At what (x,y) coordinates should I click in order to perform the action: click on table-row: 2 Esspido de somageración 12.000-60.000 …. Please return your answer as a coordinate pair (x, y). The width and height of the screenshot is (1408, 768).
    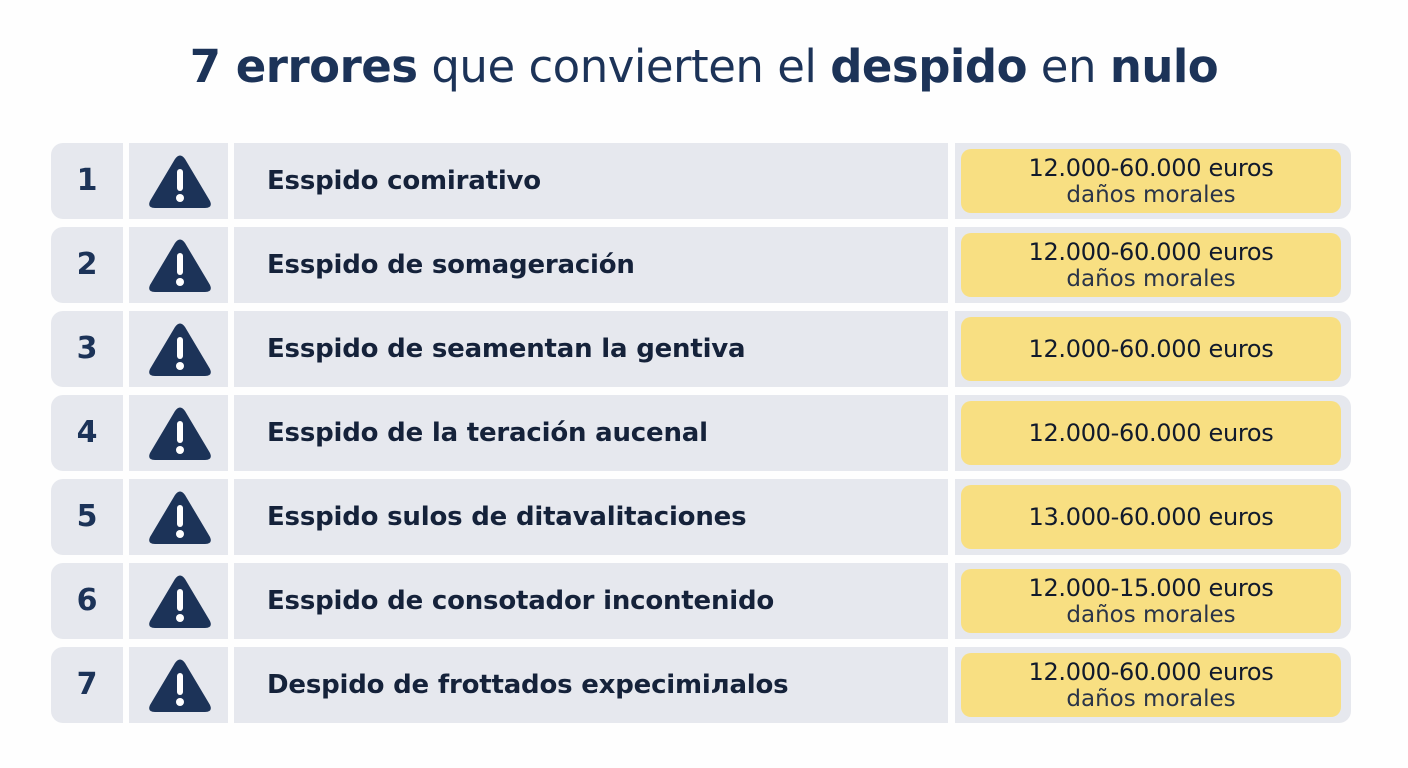
    Looking at the image, I should click on (701, 265).